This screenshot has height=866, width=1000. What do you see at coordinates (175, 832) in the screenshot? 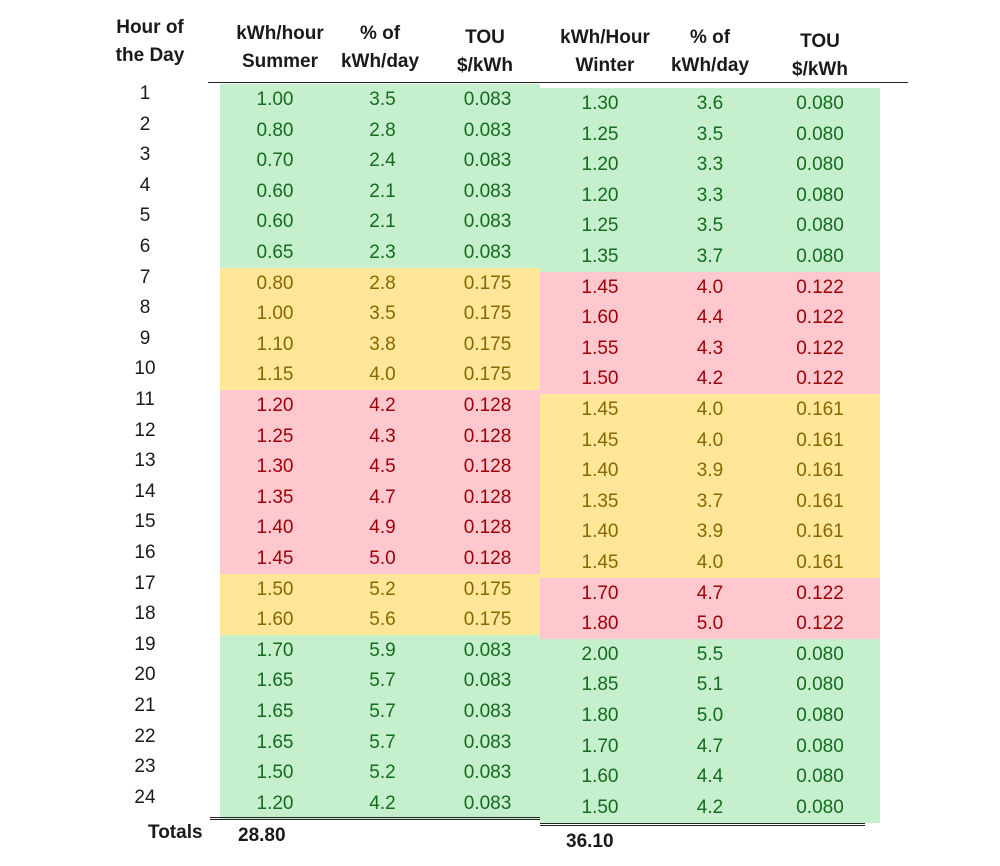
I see `totals-label: Totals` at bounding box center [175, 832].